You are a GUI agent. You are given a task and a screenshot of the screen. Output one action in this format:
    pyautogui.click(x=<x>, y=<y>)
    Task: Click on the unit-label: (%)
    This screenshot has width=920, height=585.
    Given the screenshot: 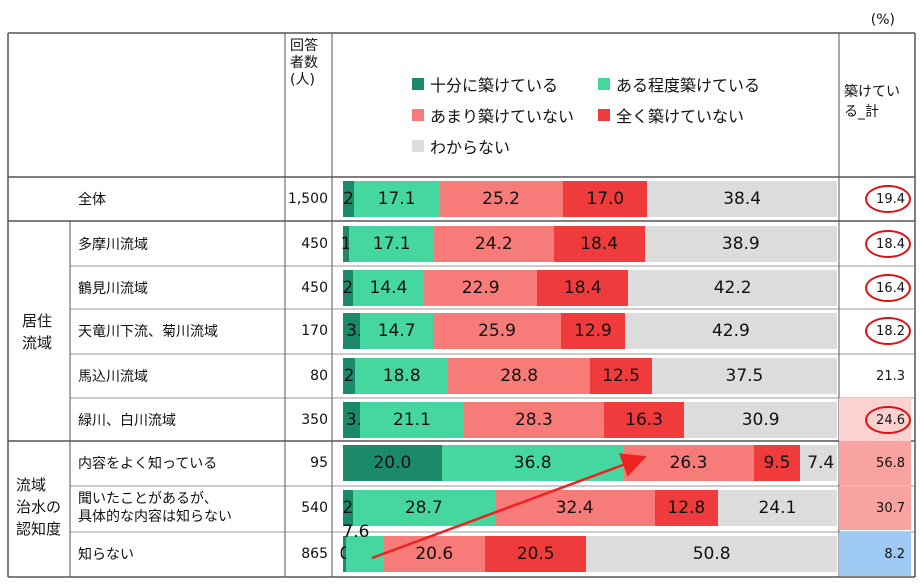 What is the action you would take?
    pyautogui.click(x=882, y=20)
    